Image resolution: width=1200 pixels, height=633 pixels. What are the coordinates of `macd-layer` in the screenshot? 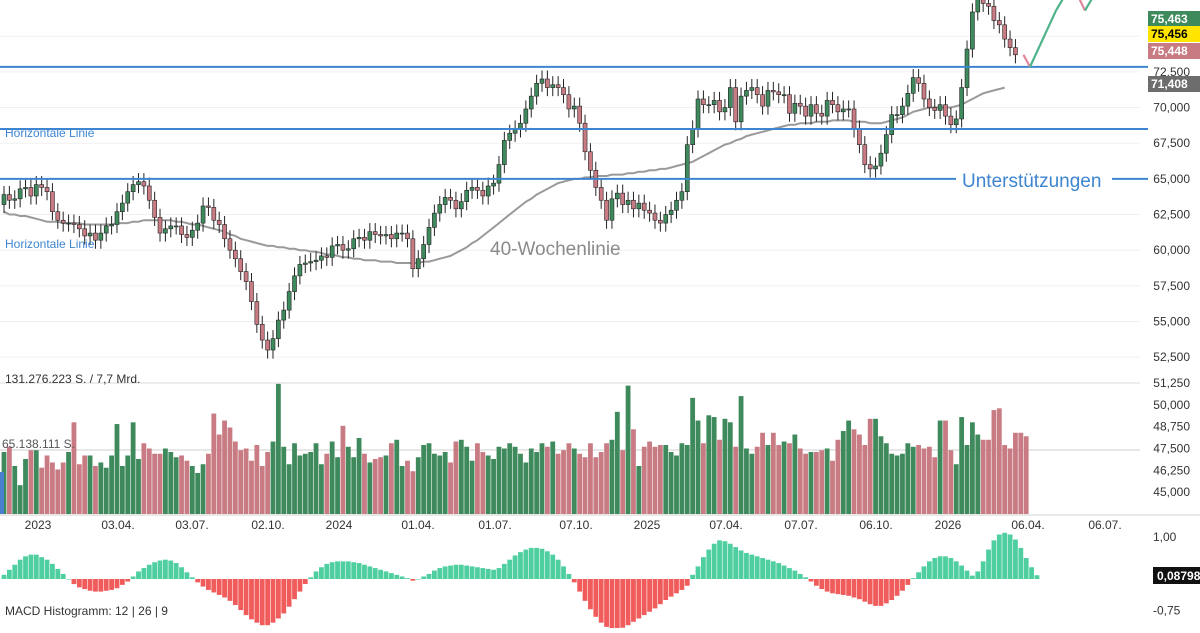 It's located at (520, 581).